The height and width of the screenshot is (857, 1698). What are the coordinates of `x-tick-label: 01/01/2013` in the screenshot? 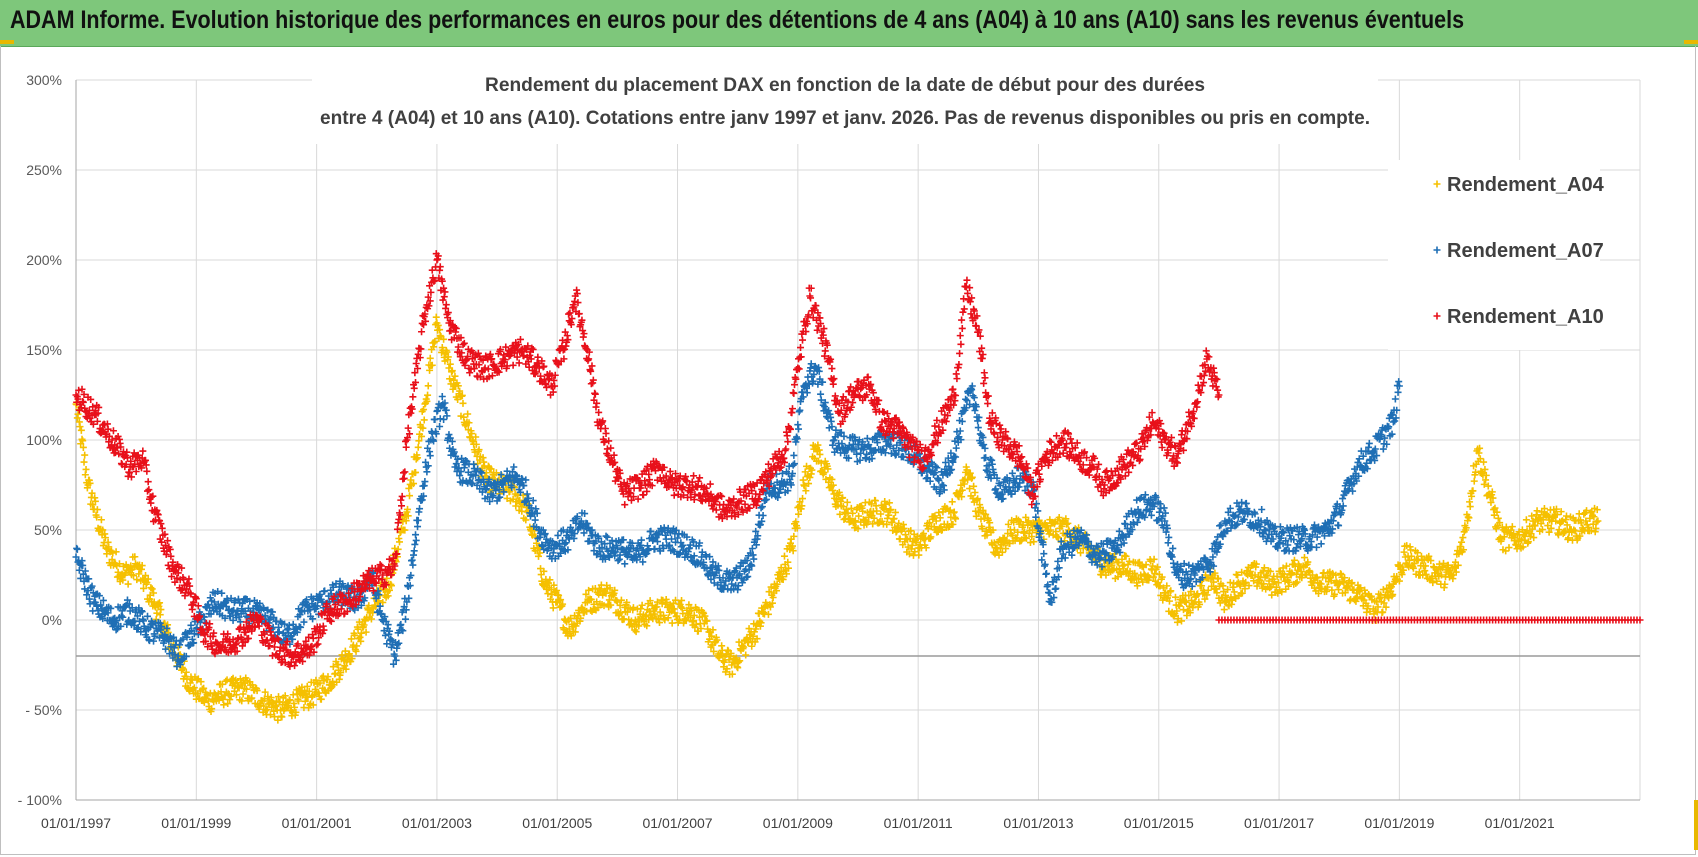 It's located at (1038, 823).